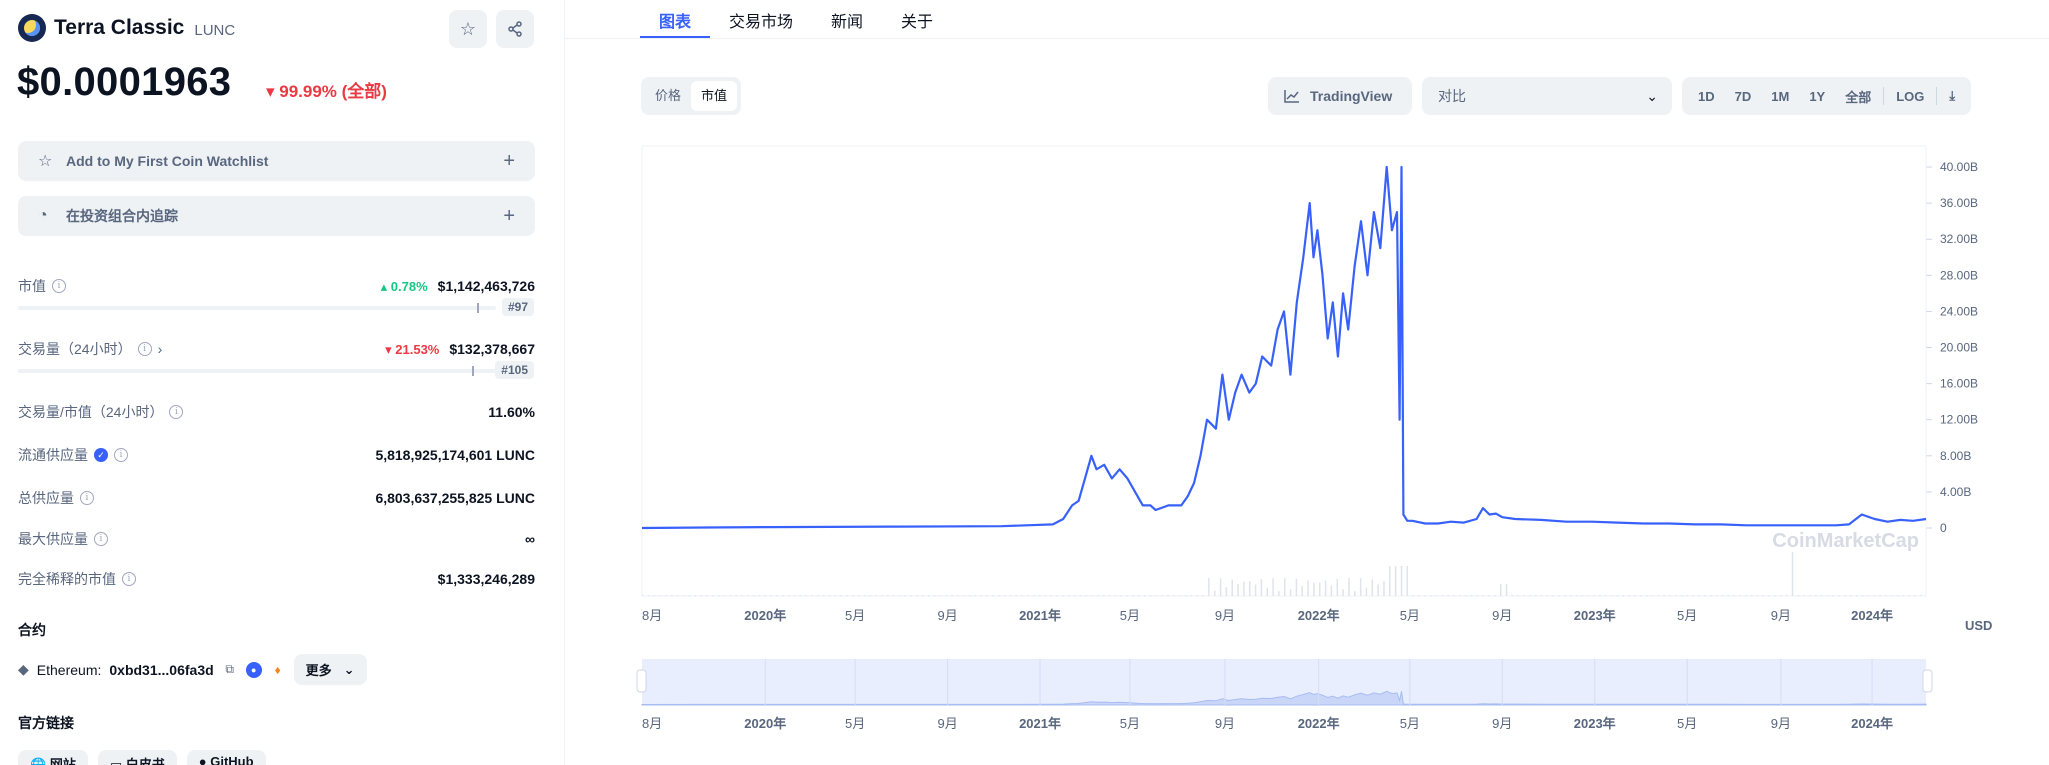  Describe the element at coordinates (161, 669) in the screenshot. I see `contract-address: 0xbd31...06fa3d` at that location.